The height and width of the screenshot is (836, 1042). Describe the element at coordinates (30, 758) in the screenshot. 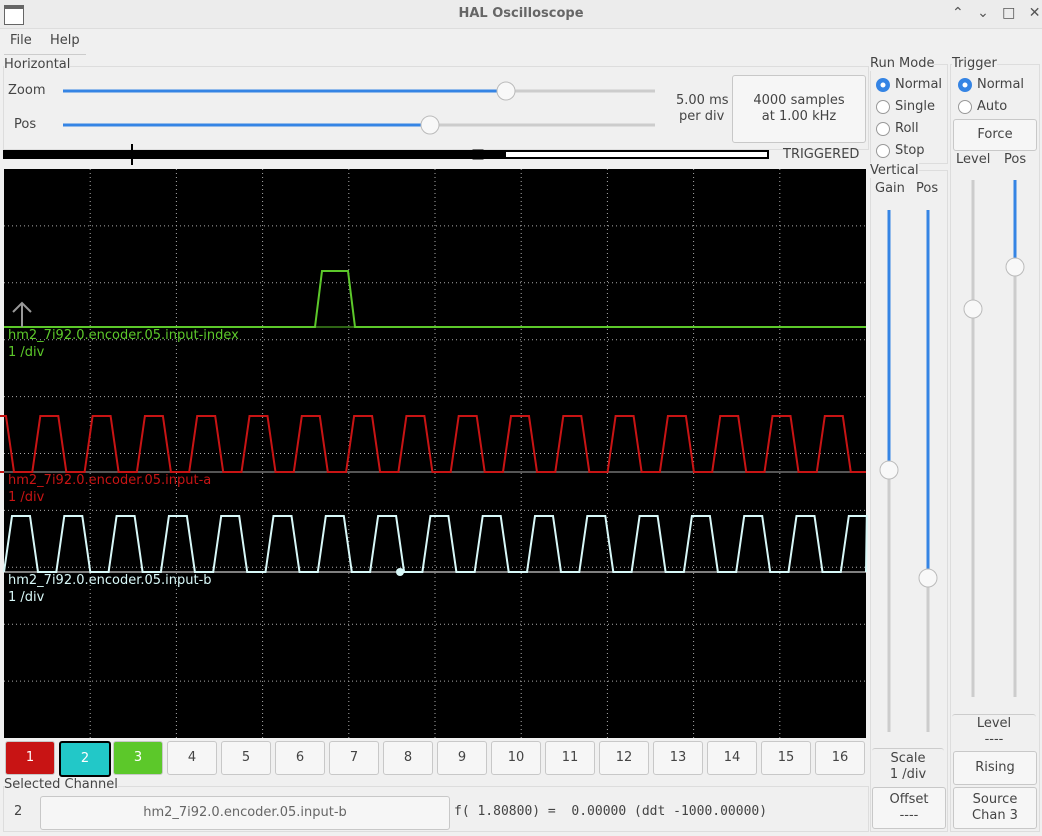

I see `channel-button: 1` at that location.